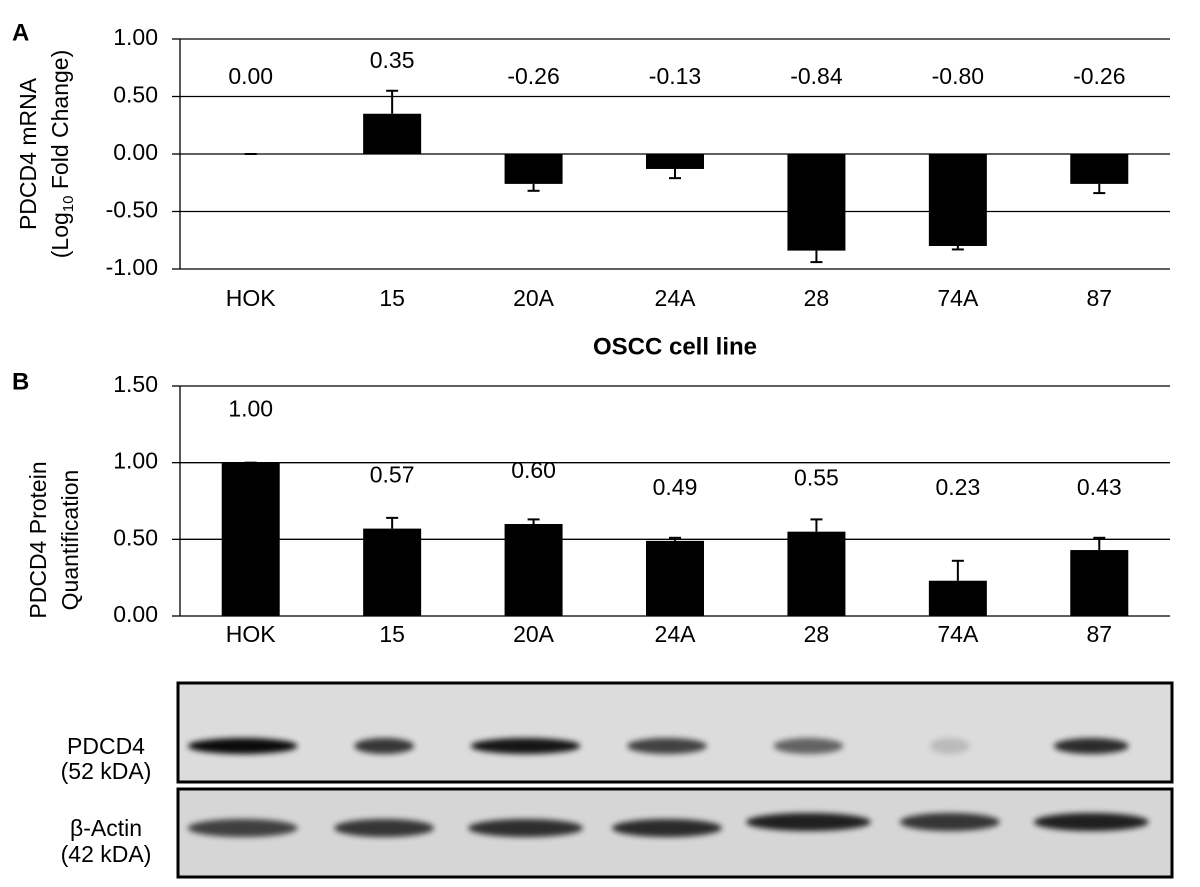 The width and height of the screenshot is (1200, 887). I want to click on y-axis-title: PDCD4 Protein, so click(38, 539).